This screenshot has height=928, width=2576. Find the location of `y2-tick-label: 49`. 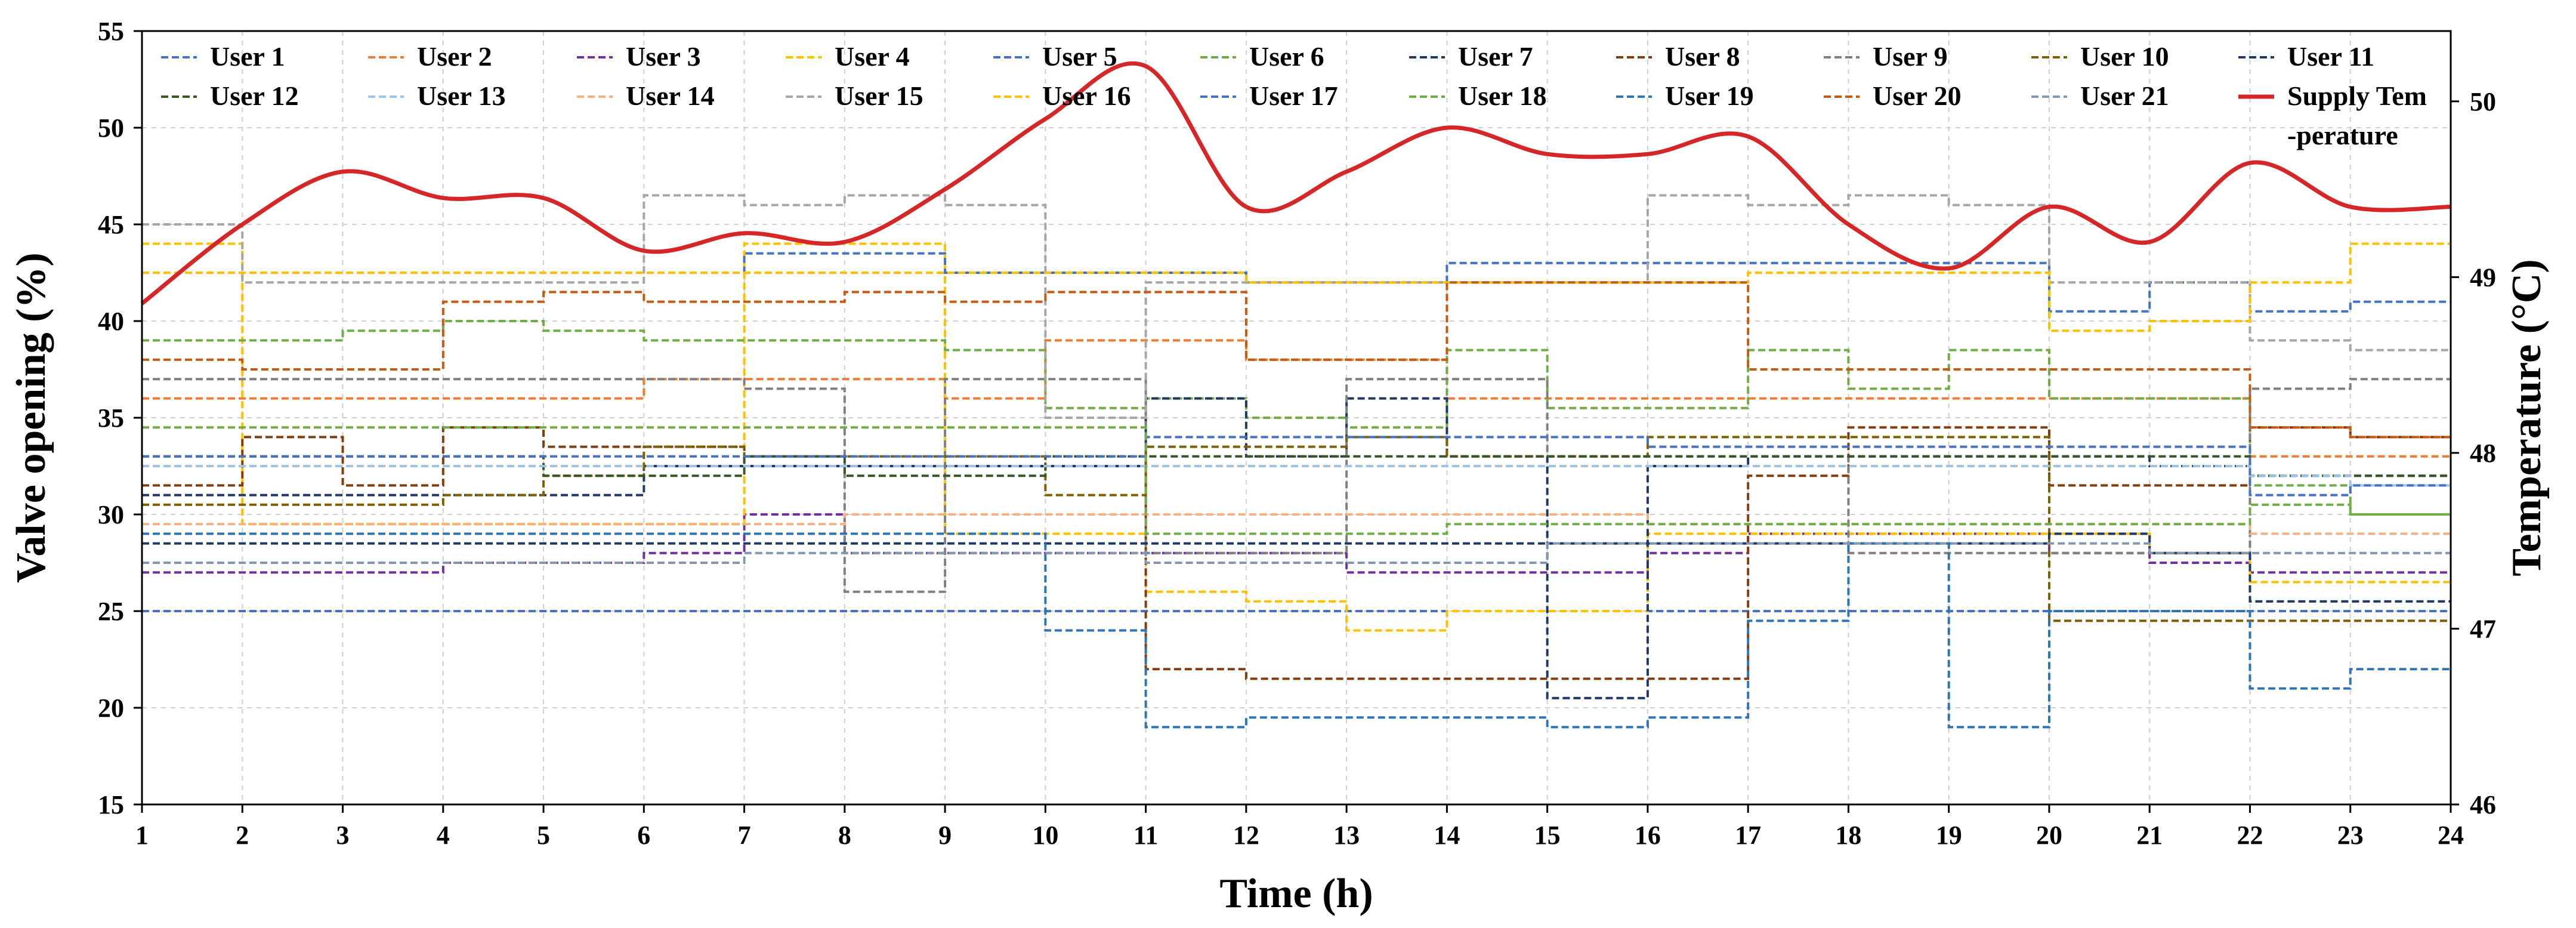

y2-tick-label: 49 is located at coordinates (2483, 277).